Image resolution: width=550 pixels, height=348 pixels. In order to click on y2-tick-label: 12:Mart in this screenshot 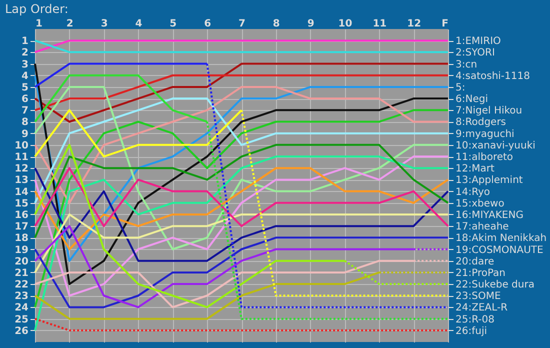, I will do `click(475, 169)`.